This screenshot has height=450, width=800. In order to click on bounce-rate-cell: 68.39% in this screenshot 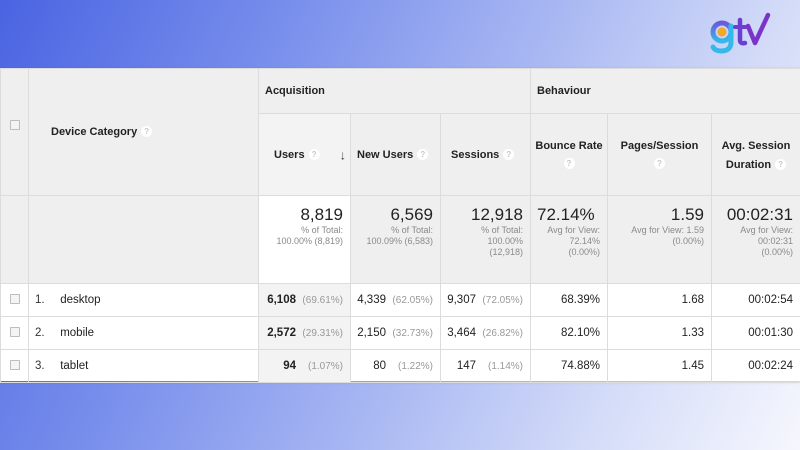, I will do `click(569, 300)`.